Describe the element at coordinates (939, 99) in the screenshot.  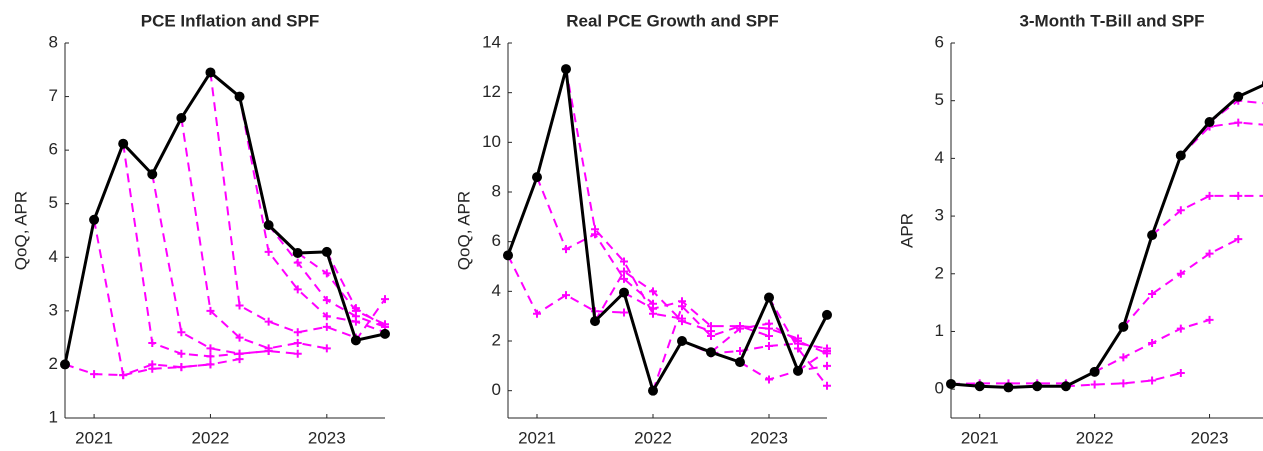
I see `y-tick-label: 5` at that location.